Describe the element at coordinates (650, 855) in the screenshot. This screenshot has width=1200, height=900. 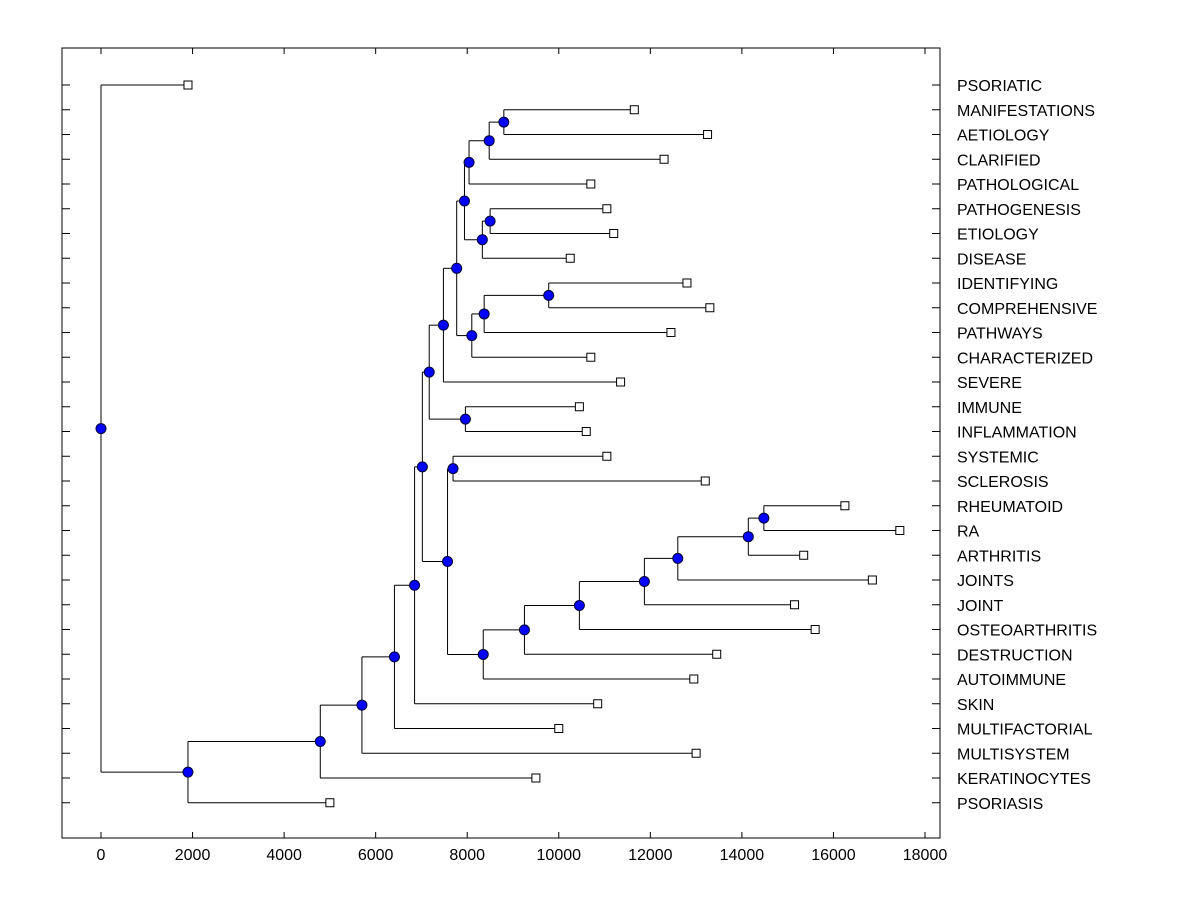
I see `x-tick-label: 12000` at that location.